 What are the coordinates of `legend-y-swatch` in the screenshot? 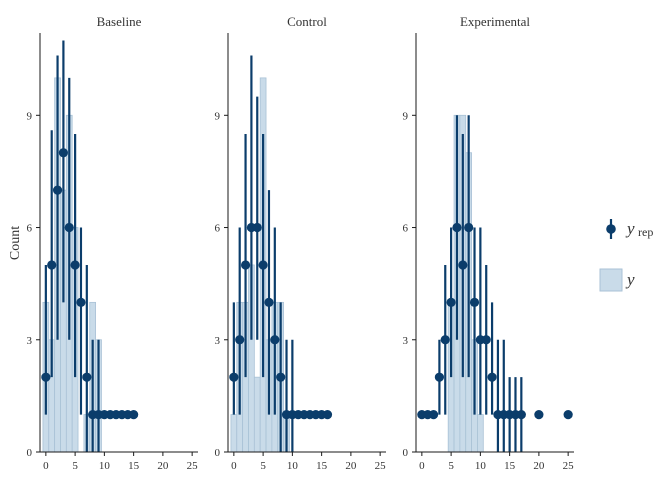 It's located at (611, 280).